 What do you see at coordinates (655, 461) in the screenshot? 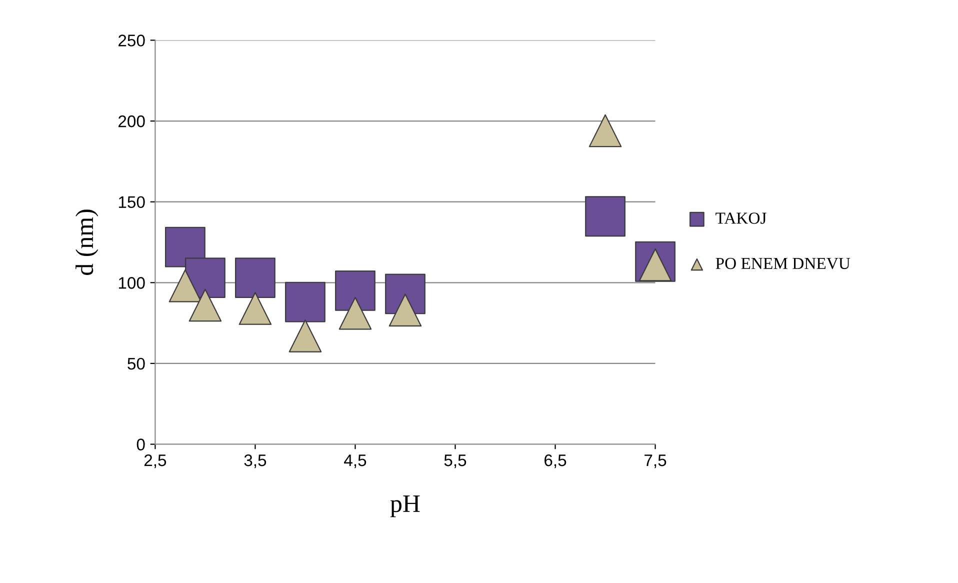
I see `x-tick-label: 7,5` at bounding box center [655, 461].